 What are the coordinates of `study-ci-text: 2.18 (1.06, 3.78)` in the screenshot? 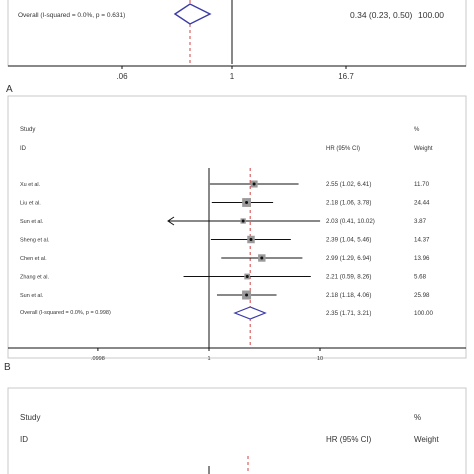 It's located at (348, 203).